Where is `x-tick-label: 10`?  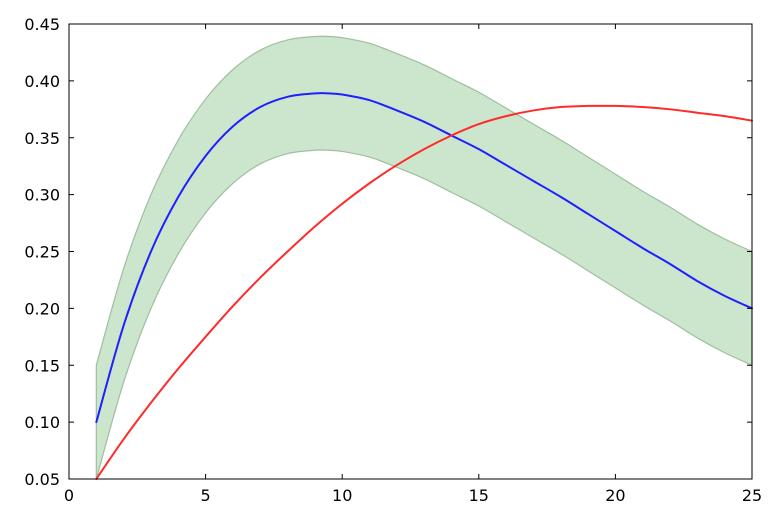
x-tick-label: 10 is located at coordinates (342, 495).